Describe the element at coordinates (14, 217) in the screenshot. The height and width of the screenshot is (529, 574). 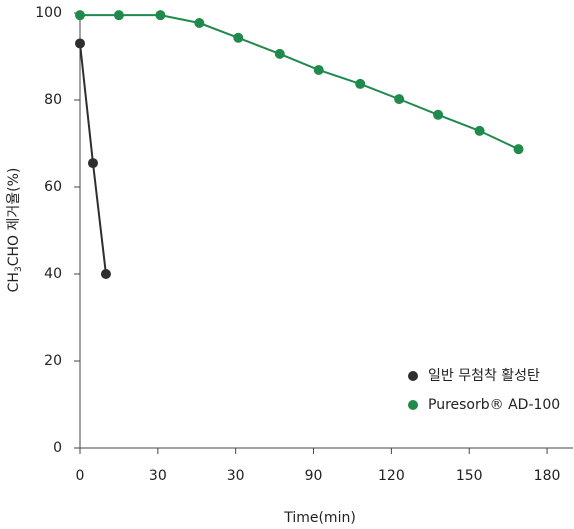
I see `y-label-part: CHO 제거율(%)` at that location.